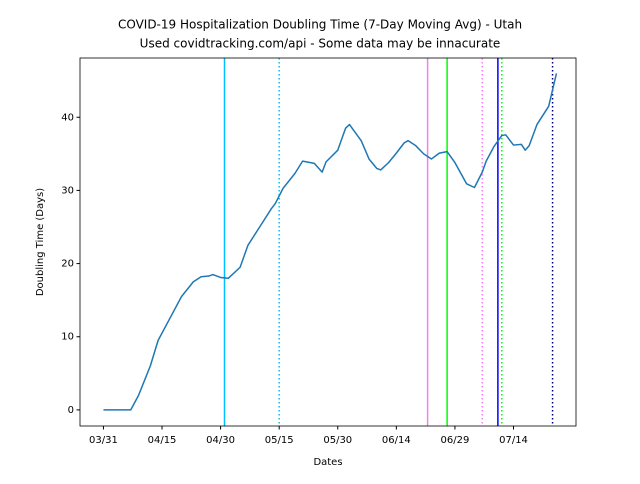  I want to click on x-tick-label: 04/15, so click(162, 440).